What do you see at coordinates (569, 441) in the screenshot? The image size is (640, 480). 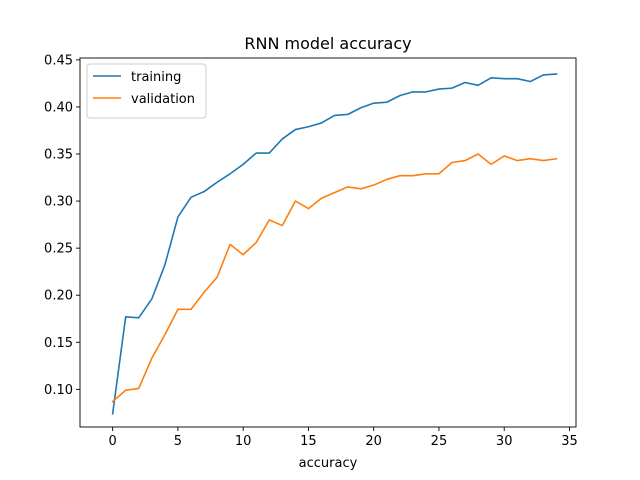 I see `x-tick-label: 35` at bounding box center [569, 441].